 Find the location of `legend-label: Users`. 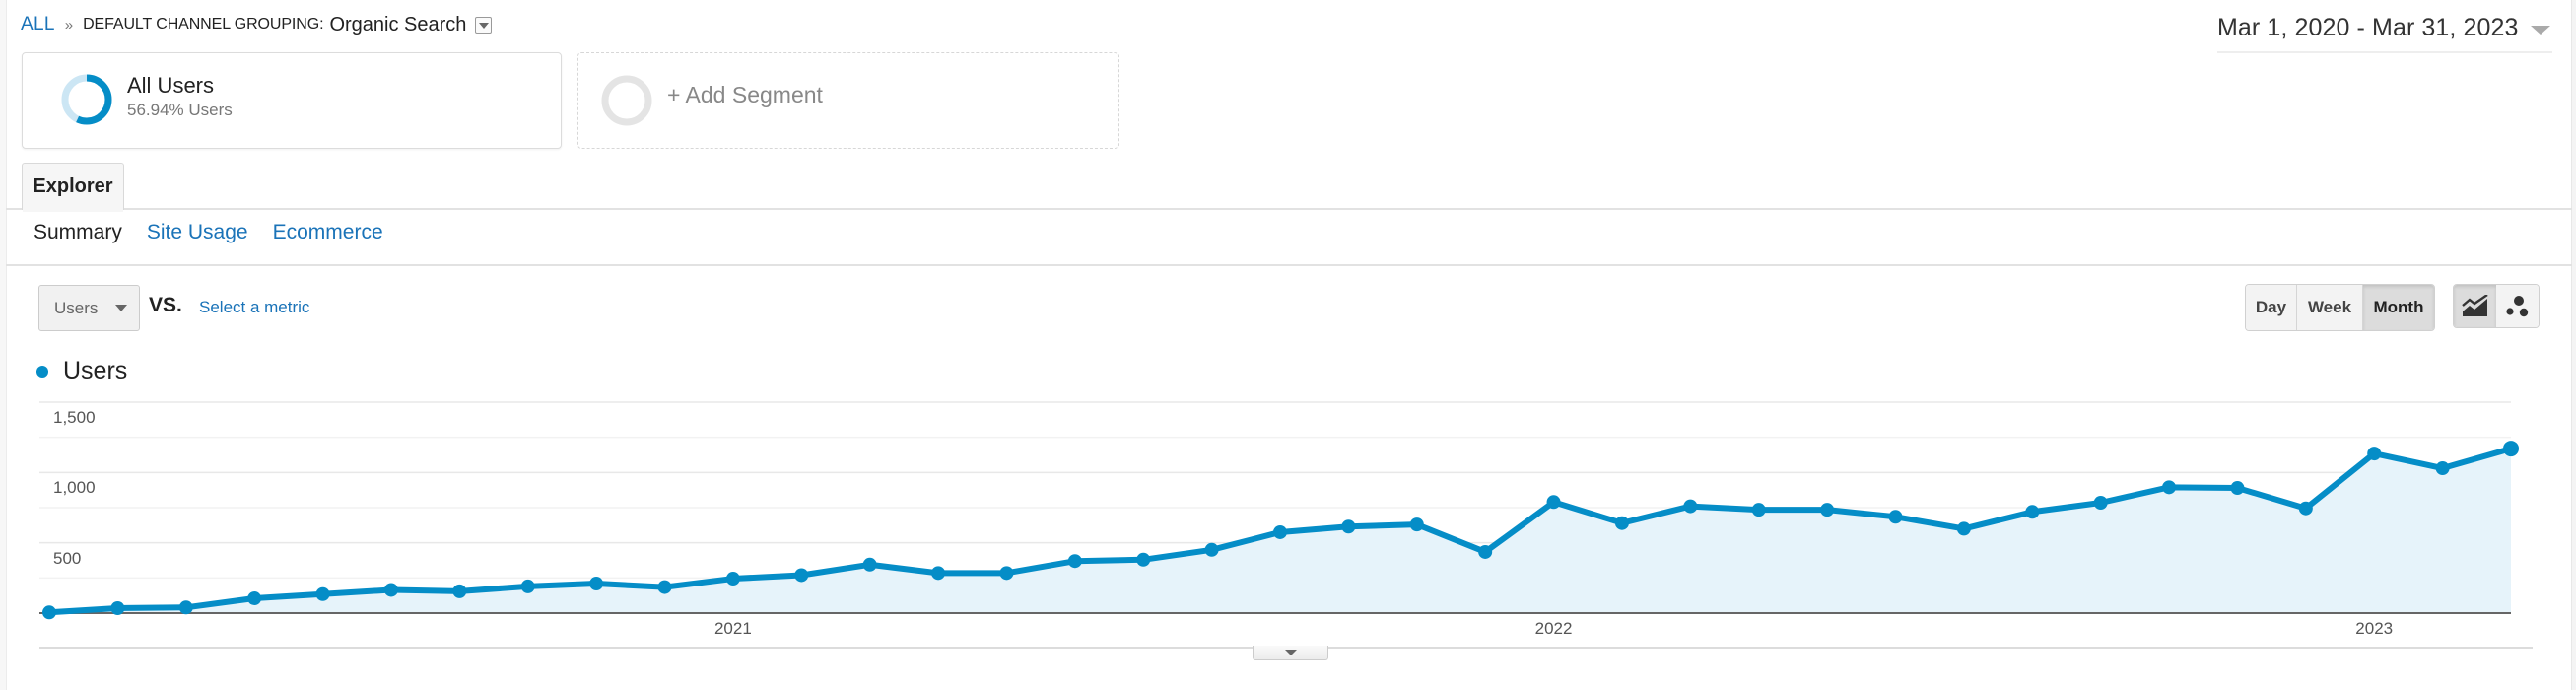

legend-label: Users is located at coordinates (96, 370).